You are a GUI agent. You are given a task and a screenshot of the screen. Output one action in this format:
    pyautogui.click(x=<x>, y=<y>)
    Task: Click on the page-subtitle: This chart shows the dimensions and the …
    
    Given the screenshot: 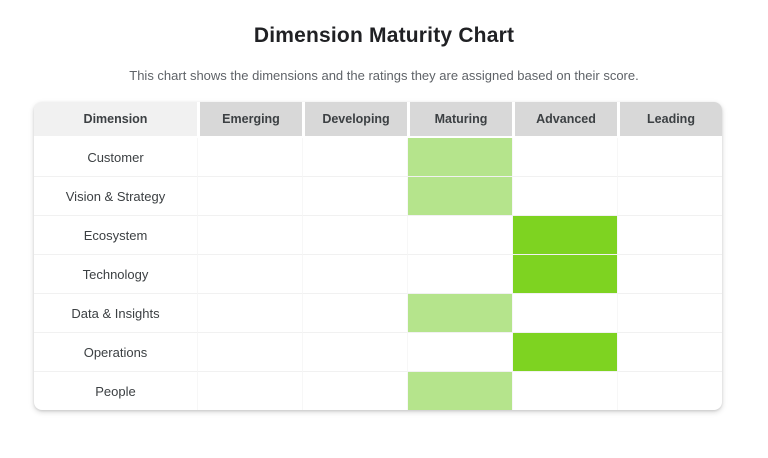 What is the action you would take?
    pyautogui.click(x=384, y=75)
    